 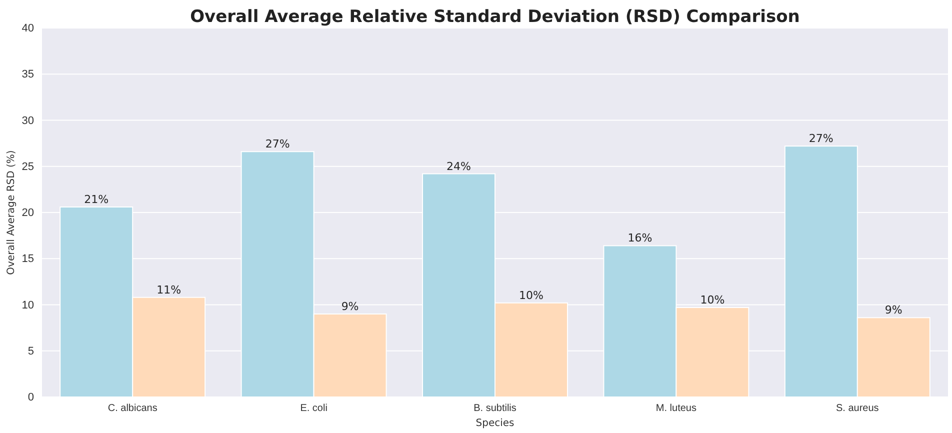 I want to click on y-axis-title: Overall Average RSD (%), so click(x=11, y=212).